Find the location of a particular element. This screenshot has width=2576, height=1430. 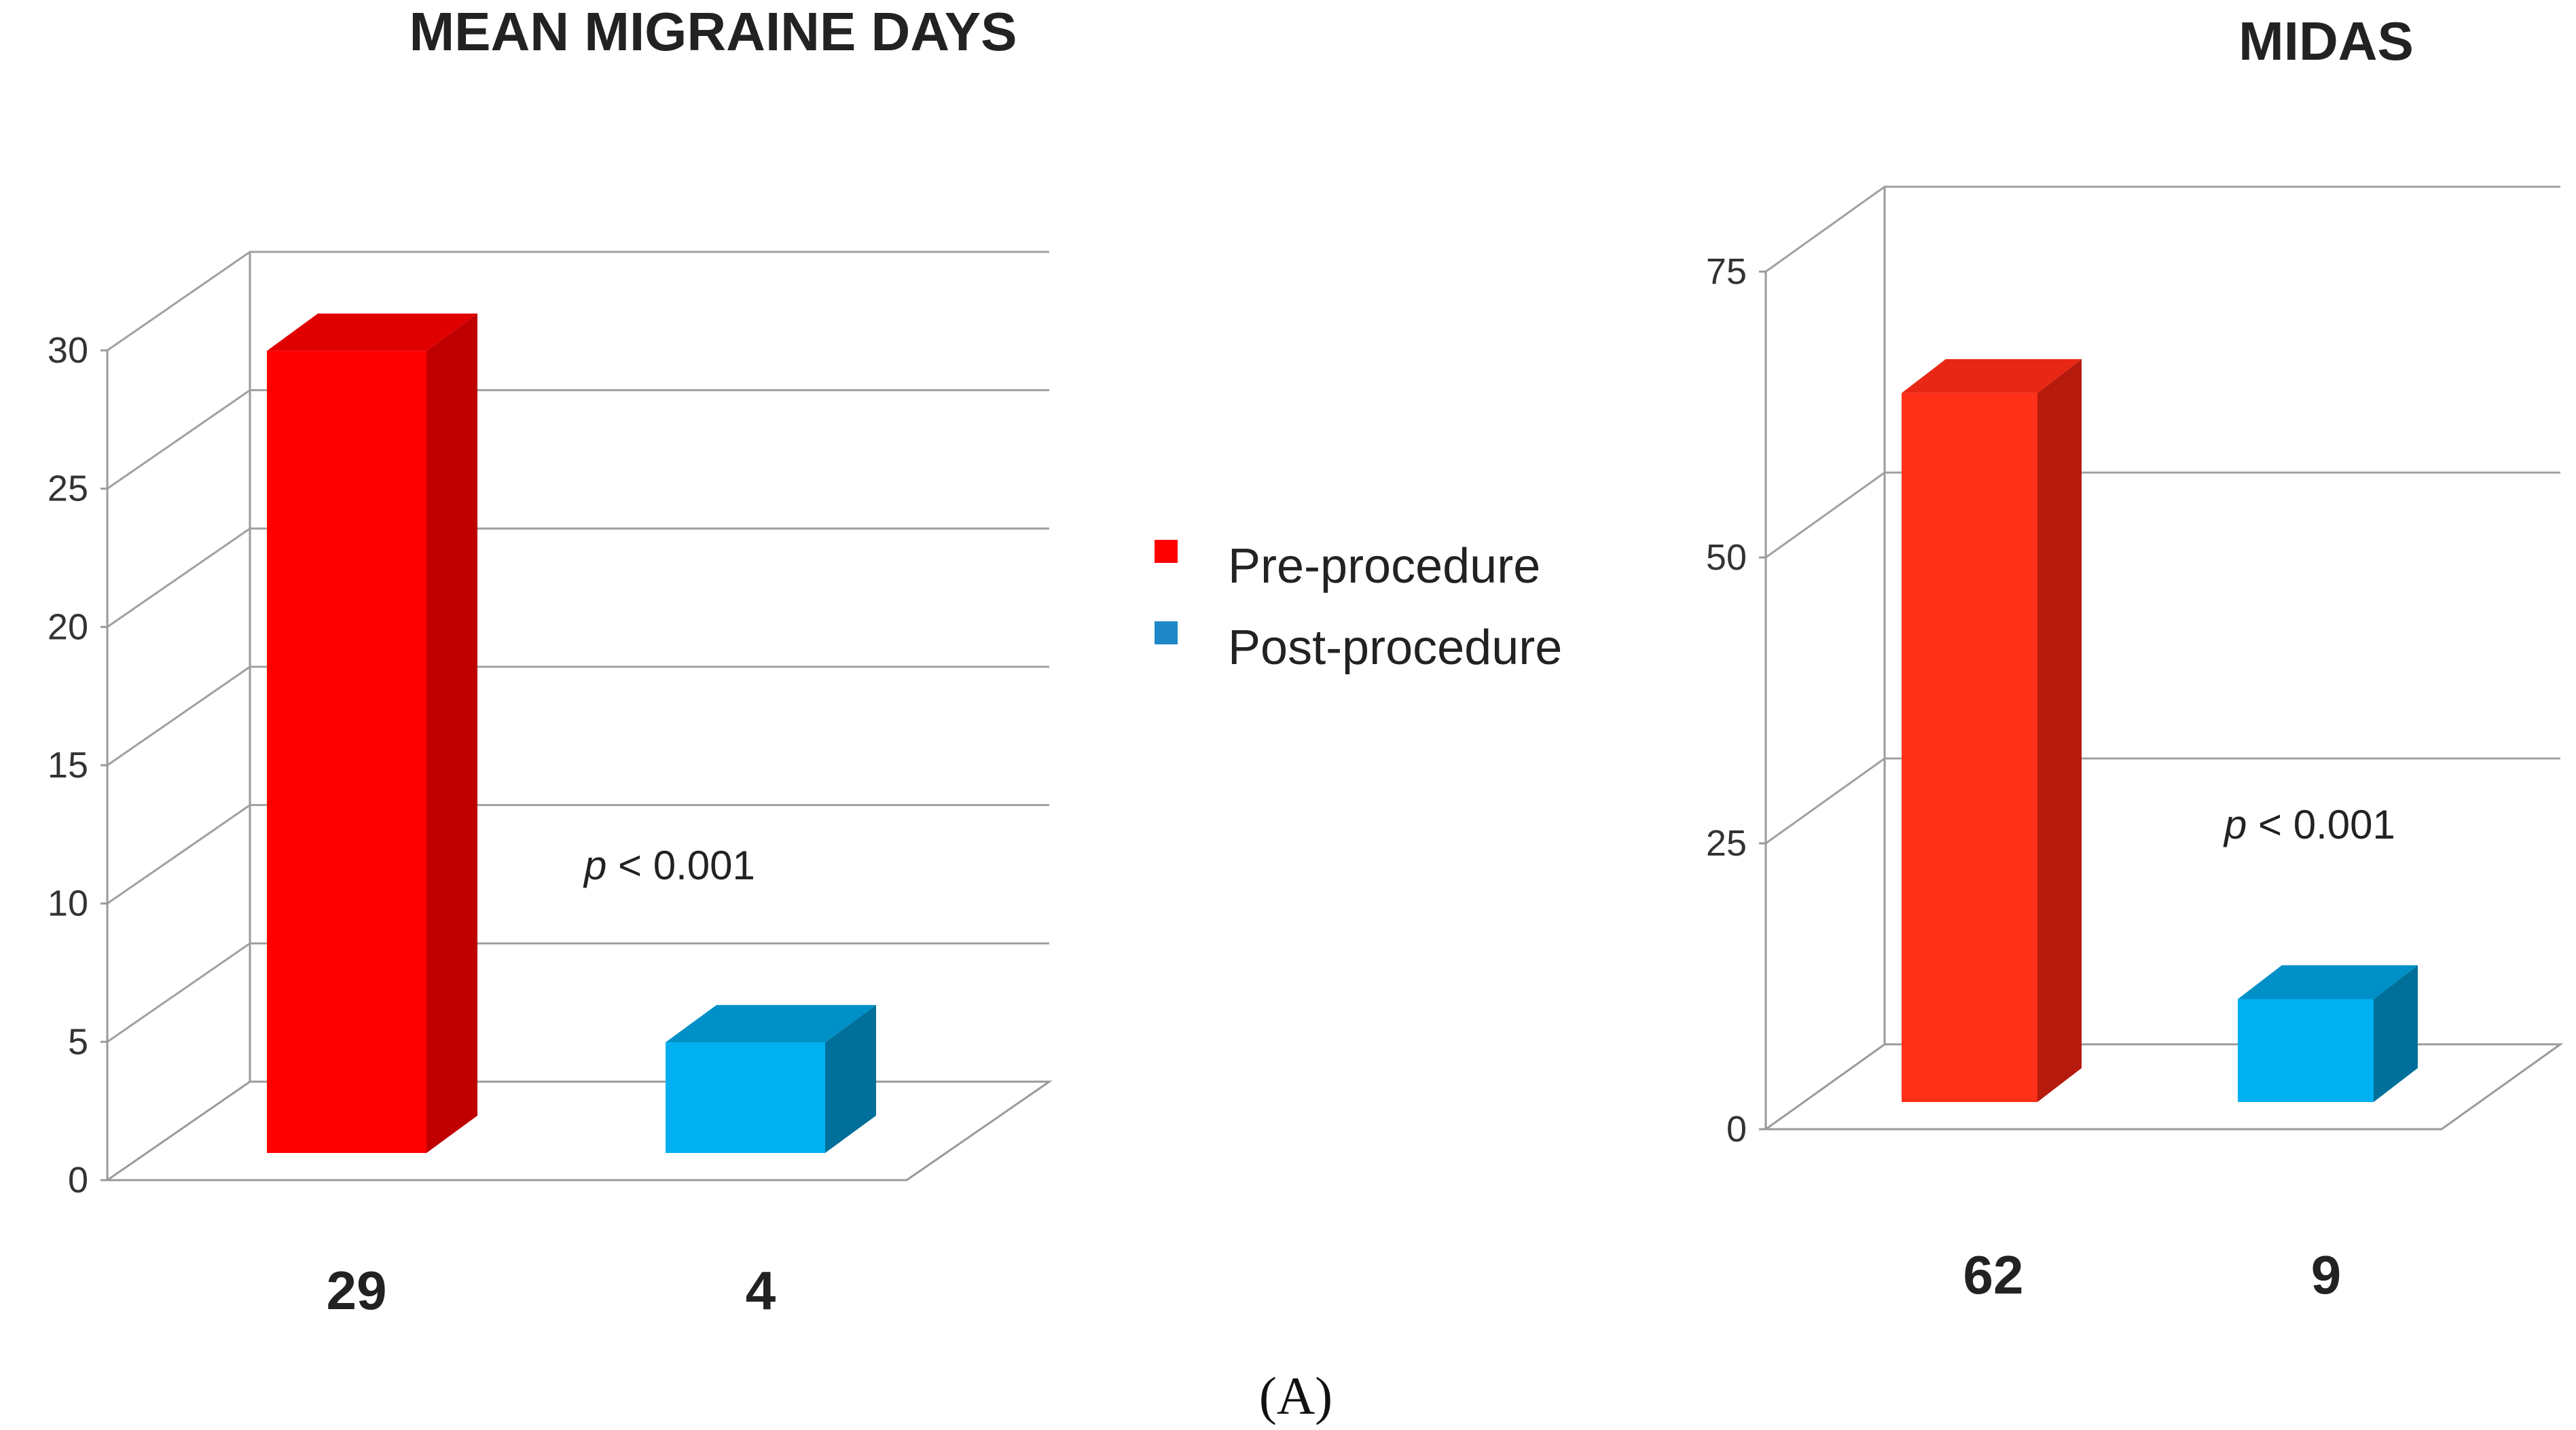

legend-label-post: Post-procedure is located at coordinates (1395, 648).